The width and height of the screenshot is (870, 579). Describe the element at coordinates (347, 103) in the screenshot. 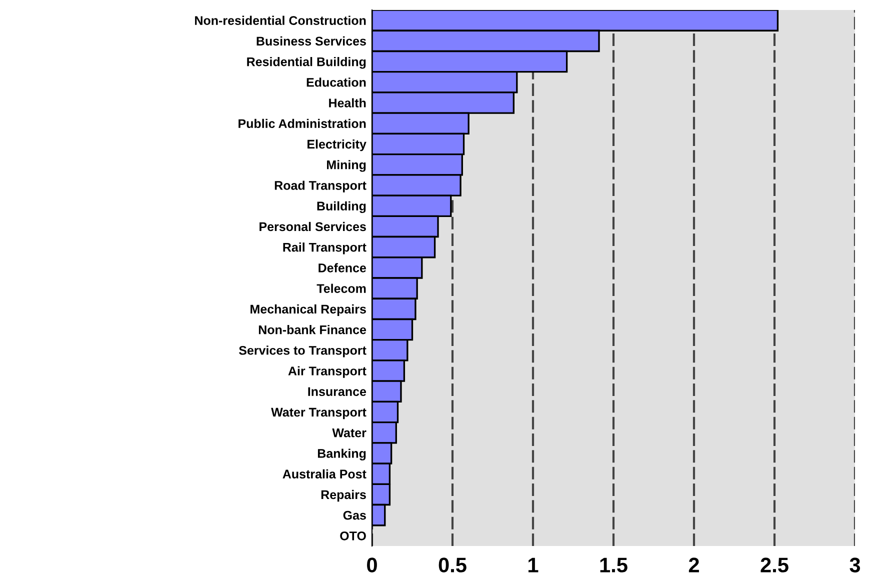

I see `y-tick-label: Health` at that location.